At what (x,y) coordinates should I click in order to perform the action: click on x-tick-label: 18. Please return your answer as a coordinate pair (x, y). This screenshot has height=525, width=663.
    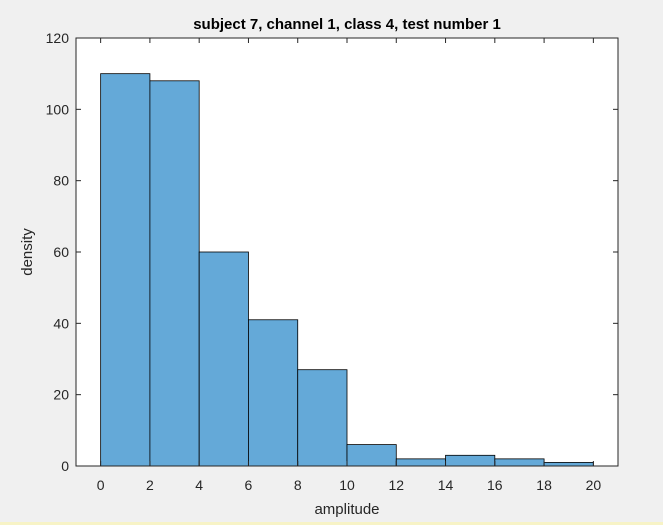
    Looking at the image, I should click on (544, 485).